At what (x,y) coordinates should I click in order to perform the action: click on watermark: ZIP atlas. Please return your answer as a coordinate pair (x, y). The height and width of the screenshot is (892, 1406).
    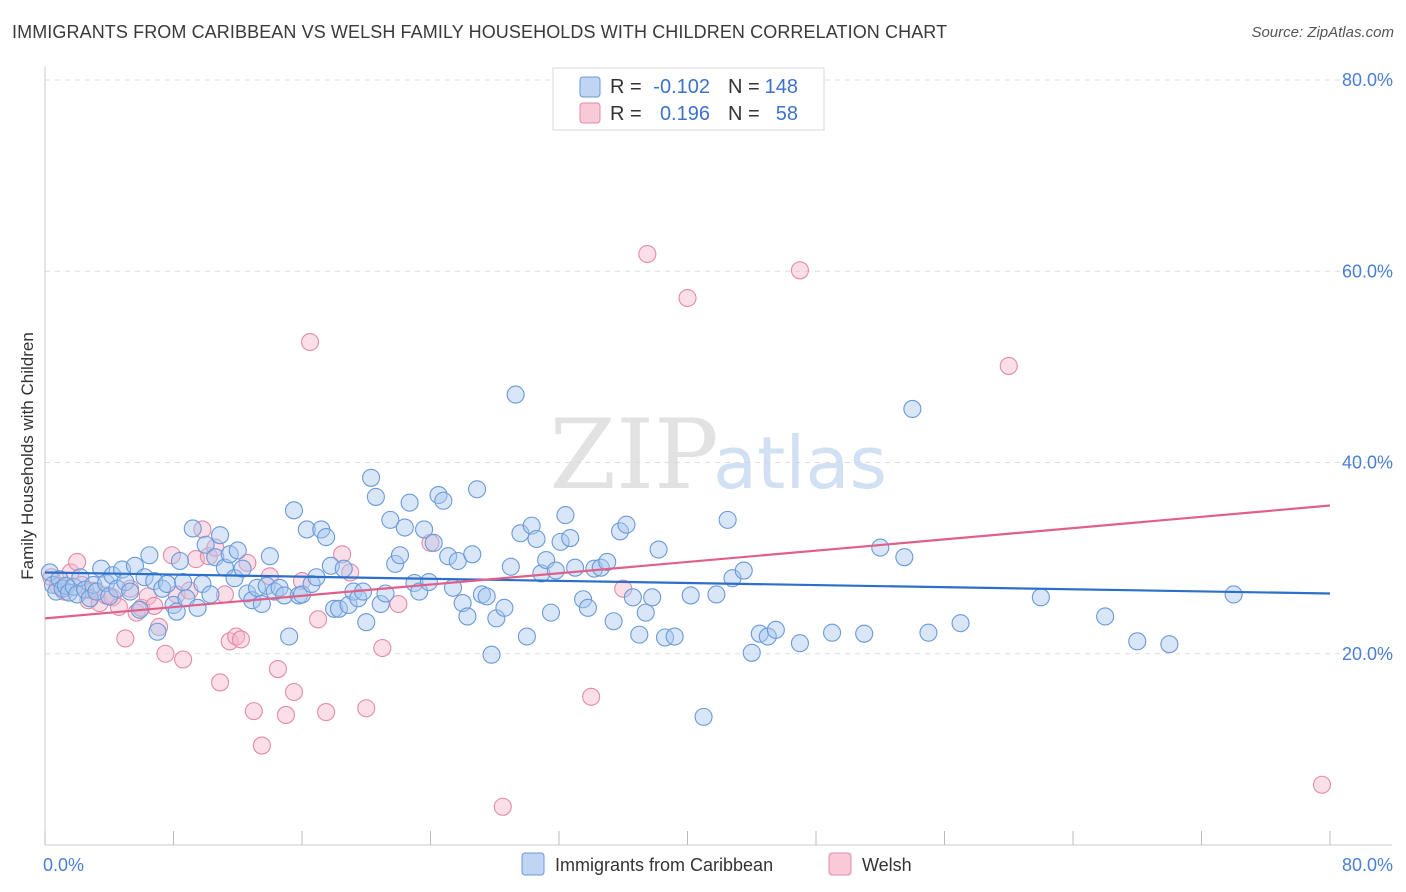
    Looking at the image, I should click on (718, 455).